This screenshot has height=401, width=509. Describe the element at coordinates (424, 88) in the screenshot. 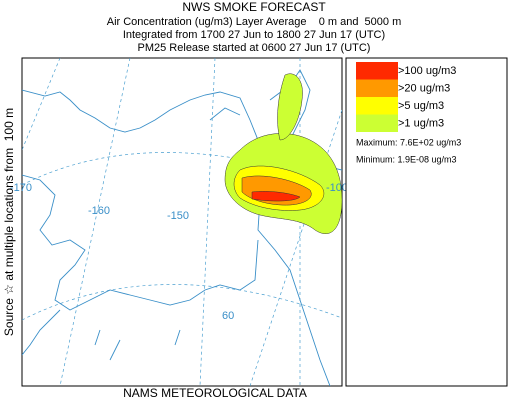

I see `legend-label: >20 ug/m3` at that location.